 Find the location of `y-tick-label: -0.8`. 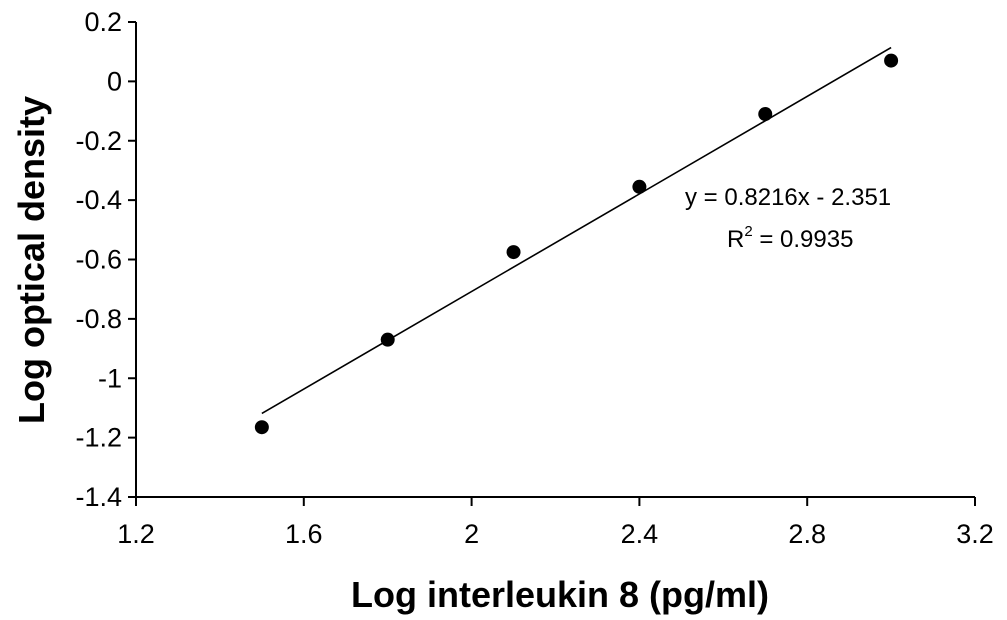

y-tick-label: -0.8 is located at coordinates (98, 319).